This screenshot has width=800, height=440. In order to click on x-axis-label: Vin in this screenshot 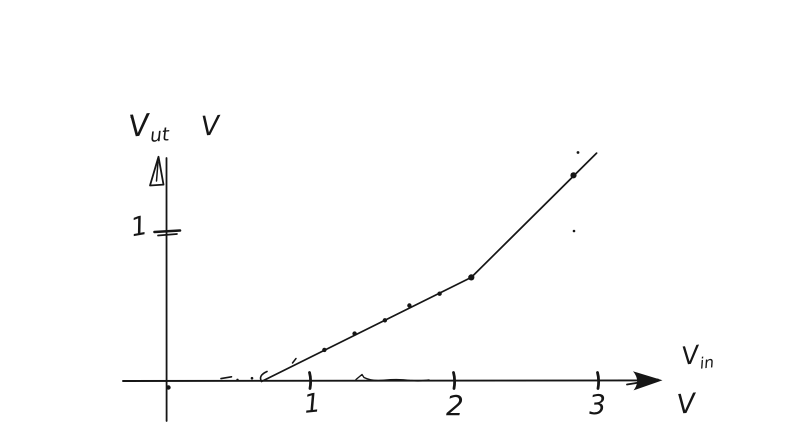, I will do `click(697, 357)`.